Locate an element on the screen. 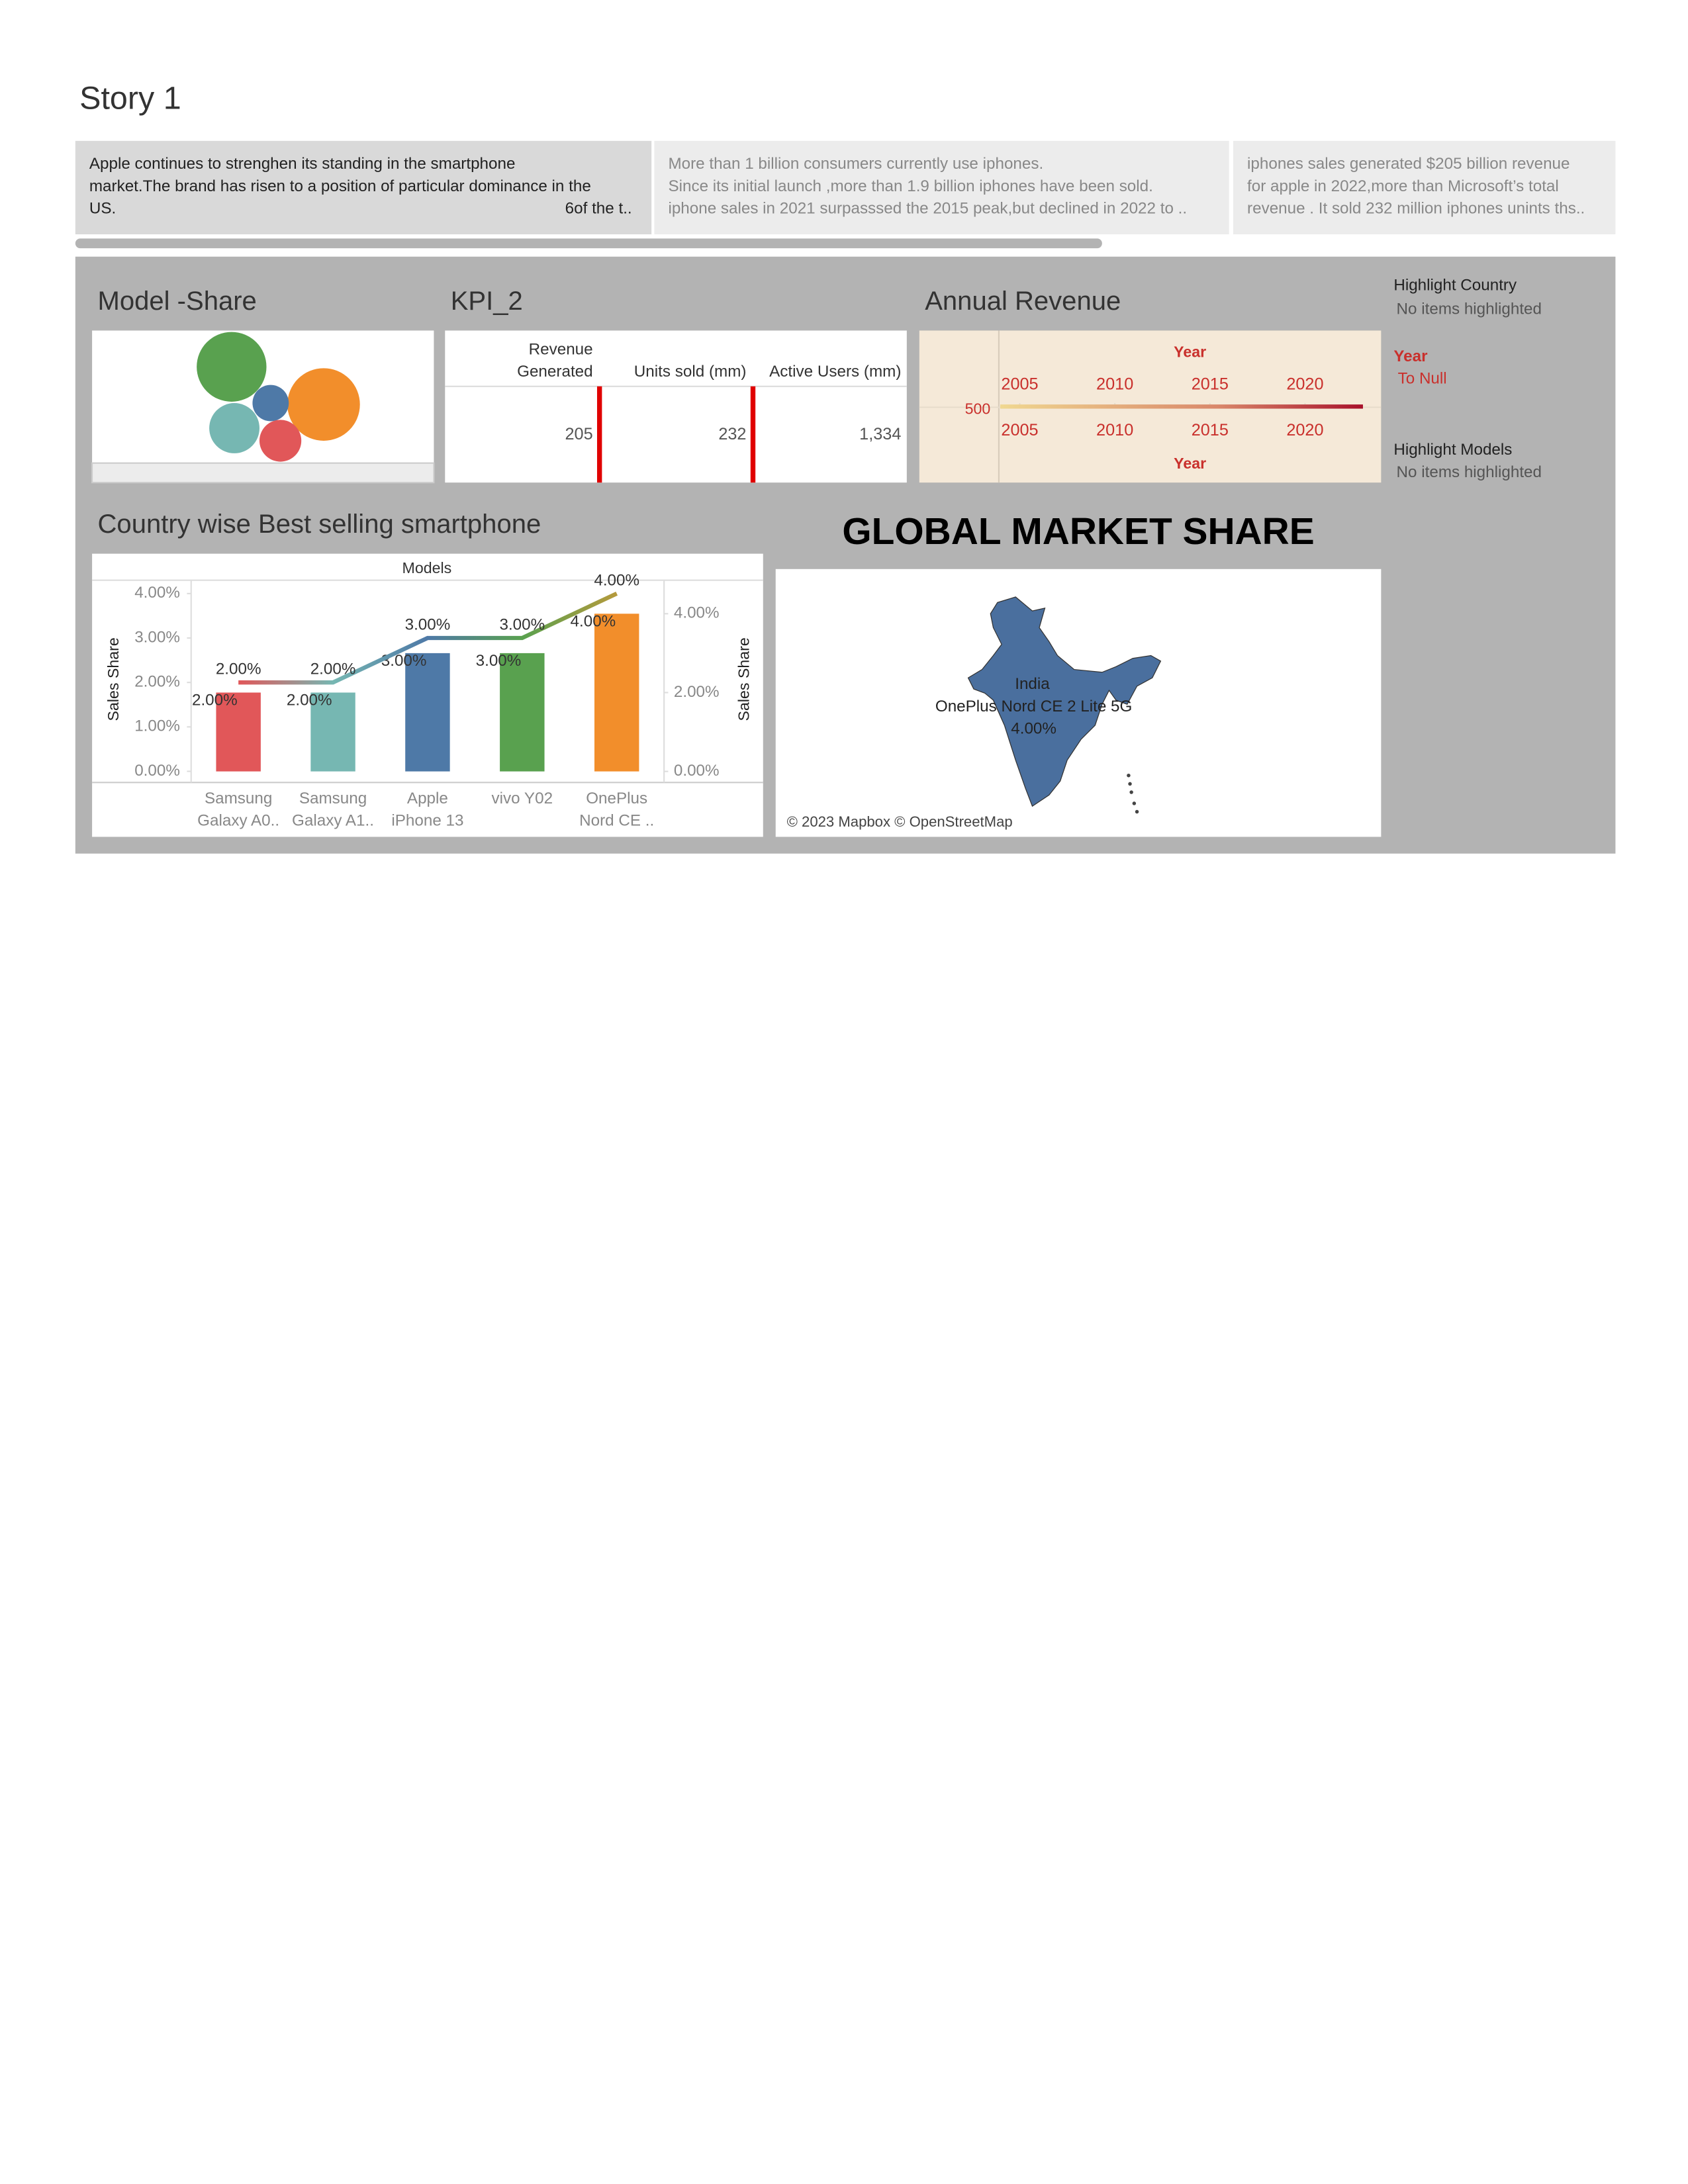 Image resolution: width=1688 pixels, height=2184 pixels. y-tick-label: 0.00% is located at coordinates (157, 771).